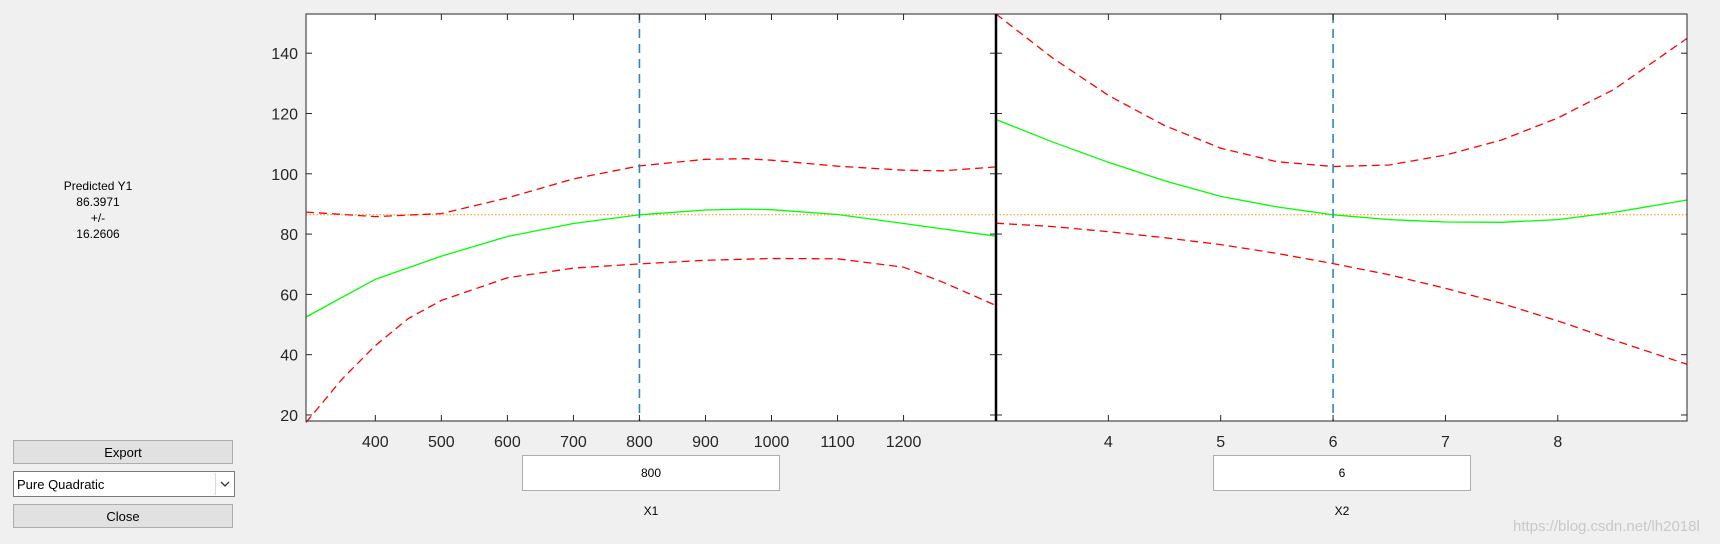 The image size is (1720, 544). I want to click on plot1-y-tick-label: 120, so click(284, 114).